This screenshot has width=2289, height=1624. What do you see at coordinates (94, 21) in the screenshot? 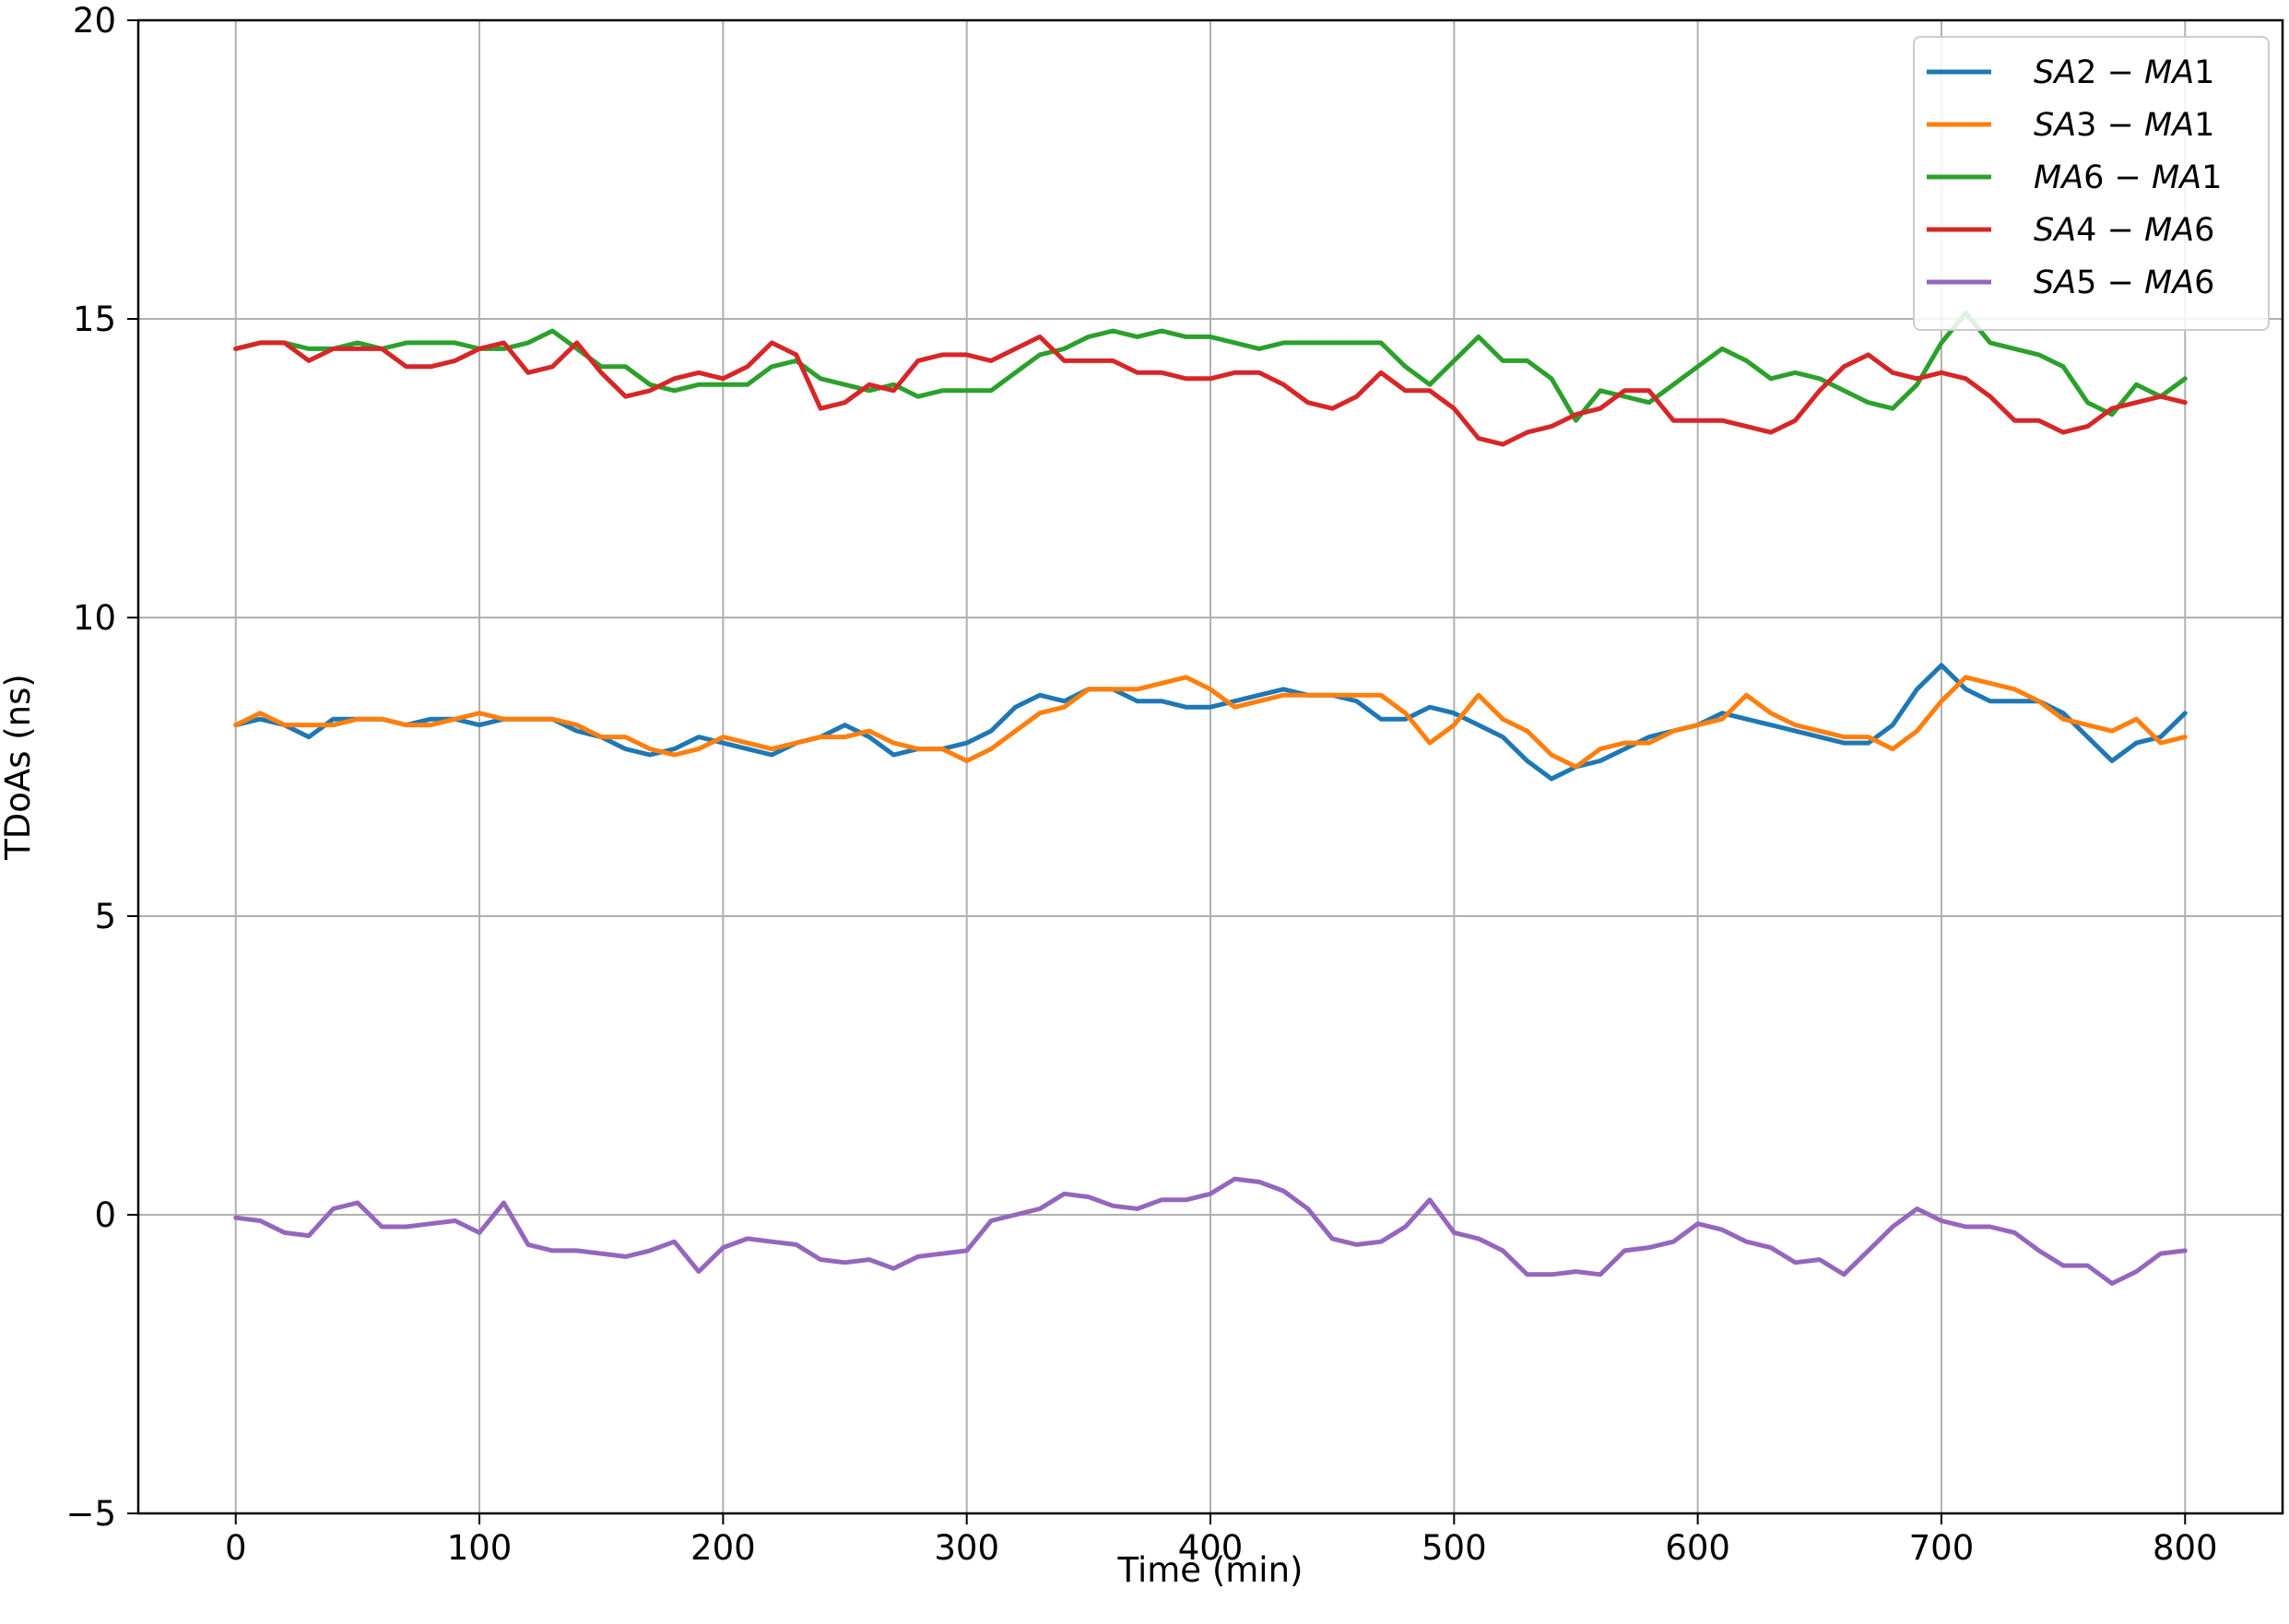
I see `y-tick-label: 20` at bounding box center [94, 21].